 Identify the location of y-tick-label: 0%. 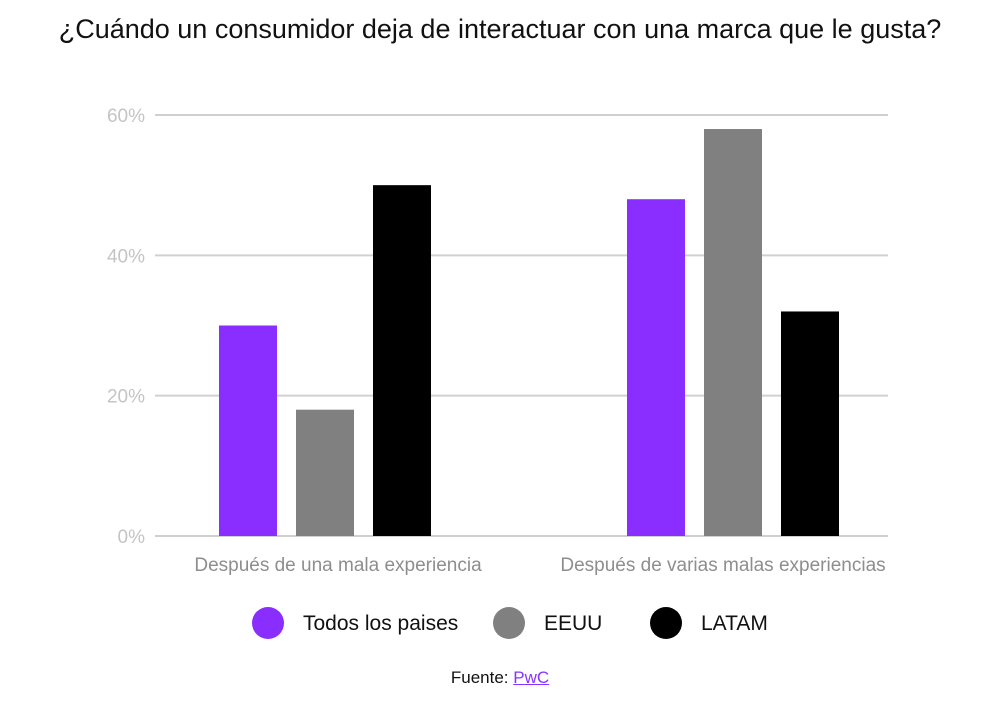
(132, 537).